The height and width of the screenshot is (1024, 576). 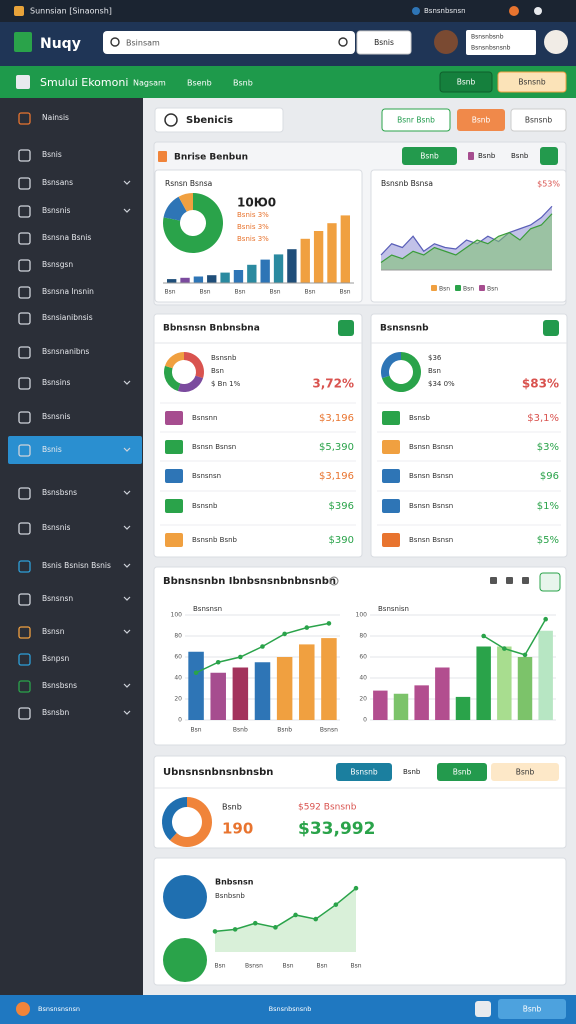 I want to click on footer-text: Bsnsnbsnsnb, so click(x=290, y=1009).